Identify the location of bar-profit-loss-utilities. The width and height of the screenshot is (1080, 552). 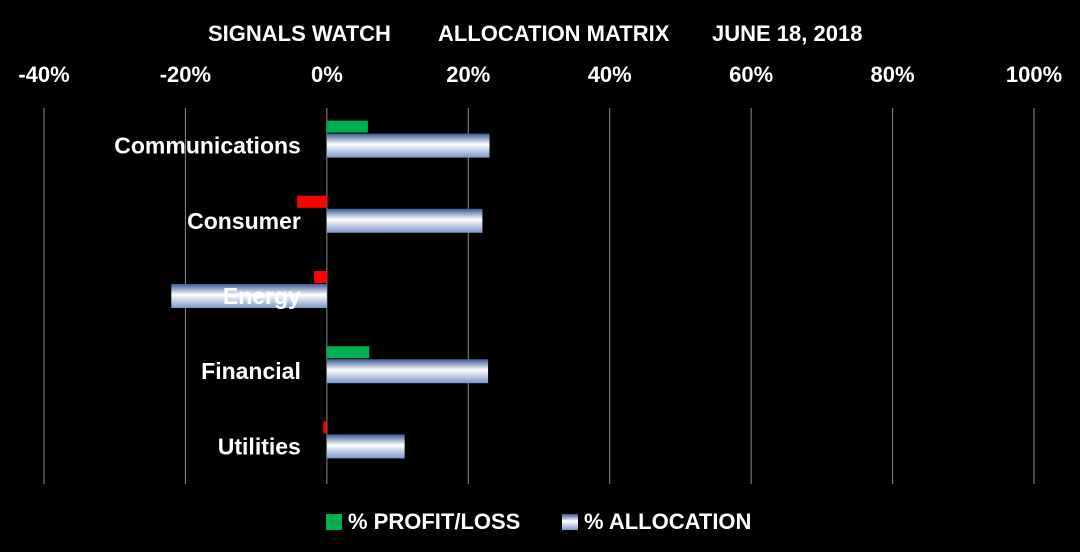
(325, 427).